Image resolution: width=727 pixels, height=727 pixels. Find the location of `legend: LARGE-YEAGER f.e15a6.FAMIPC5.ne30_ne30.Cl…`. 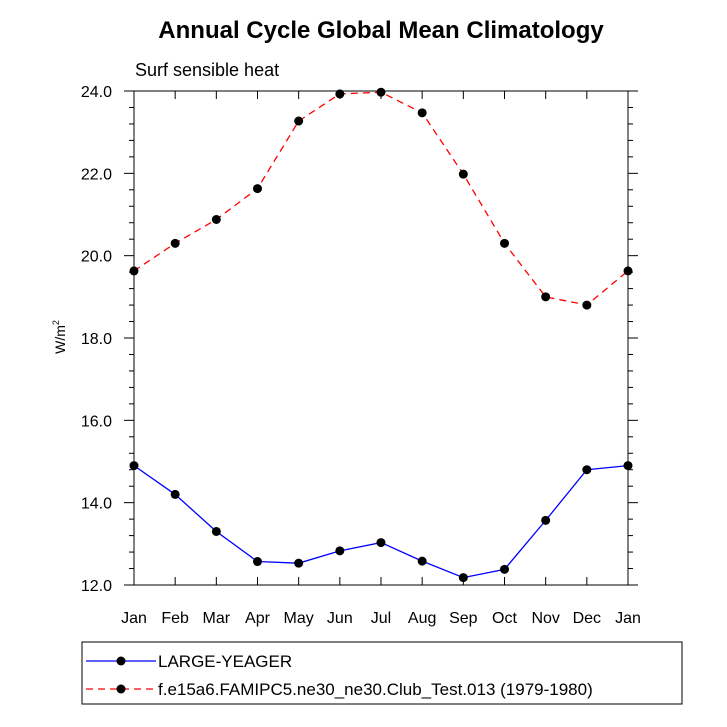

legend: LARGE-YEAGER f.e15a6.FAMIPC5.ne30_ne30.Cl… is located at coordinates (382, 673).